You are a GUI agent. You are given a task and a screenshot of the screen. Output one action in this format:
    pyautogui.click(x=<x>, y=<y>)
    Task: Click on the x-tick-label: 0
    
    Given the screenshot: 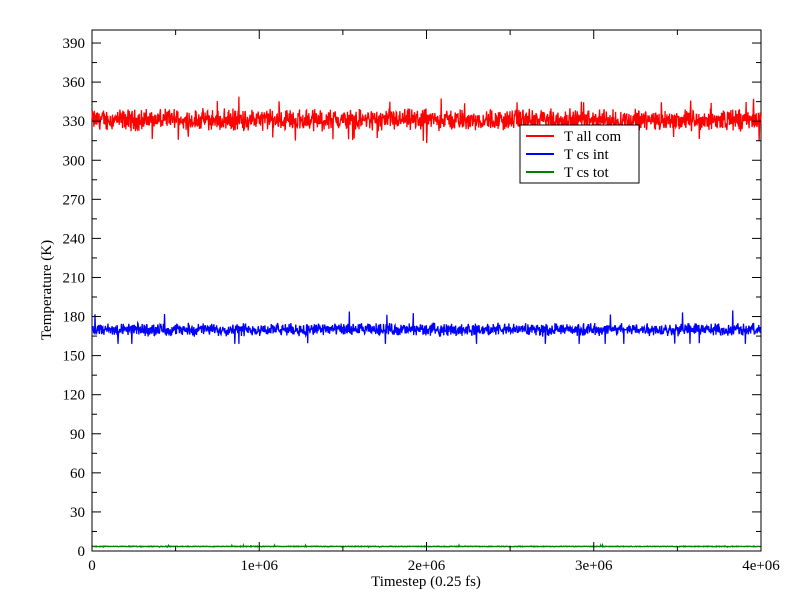 What is the action you would take?
    pyautogui.click(x=92, y=566)
    